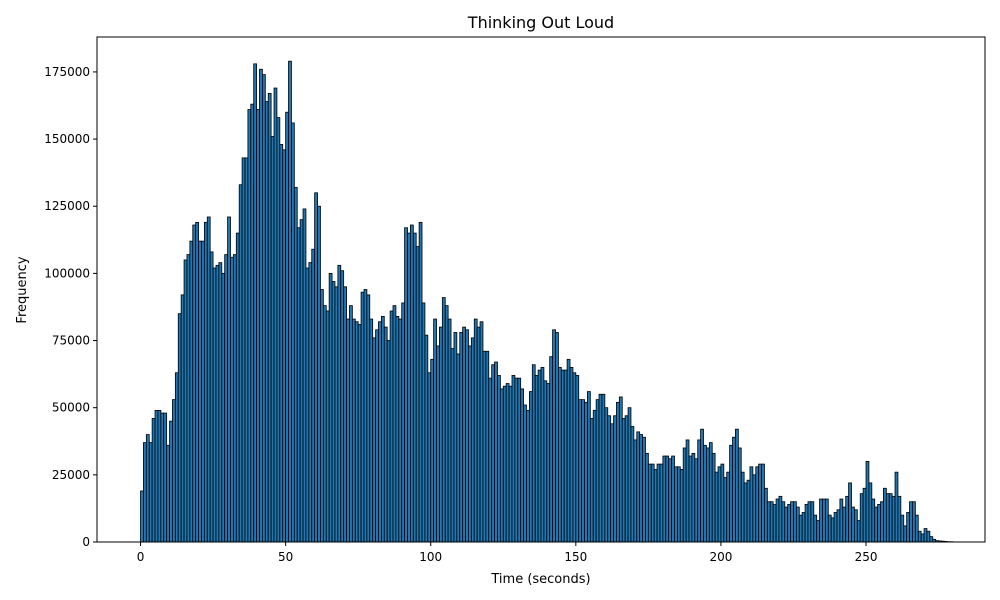 This screenshot has width=1000, height=600. Describe the element at coordinates (22, 289) in the screenshot. I see `y-axis-label: Frequency` at that location.